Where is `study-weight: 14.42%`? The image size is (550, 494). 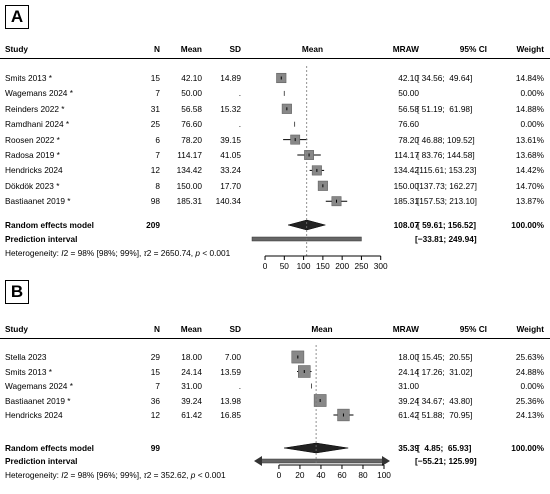 study-weight: 14.42% is located at coordinates (529, 170).